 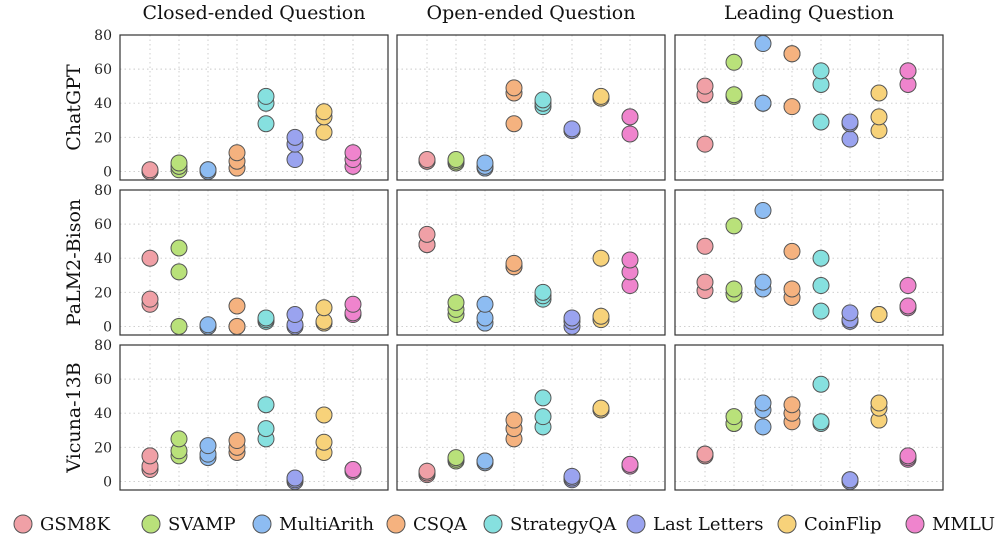 What do you see at coordinates (531, 13) in the screenshot?
I see `column-title-open-ended-question: Open-ended Question` at bounding box center [531, 13].